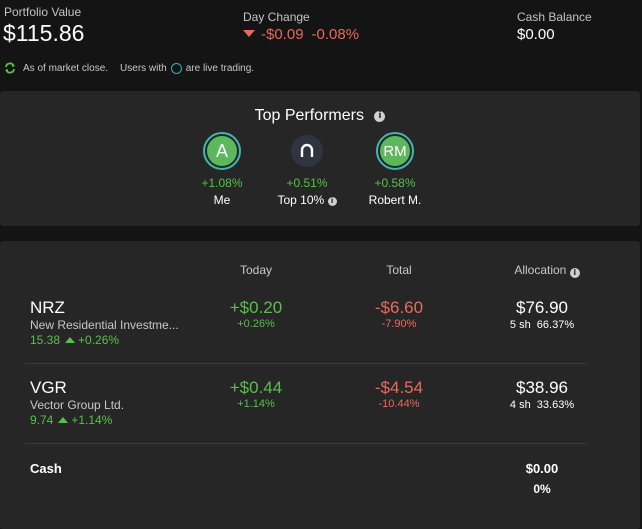 The image size is (642, 529). Describe the element at coordinates (320, 478) in the screenshot. I see `cash-row: Cash $0.00 0%` at that location.